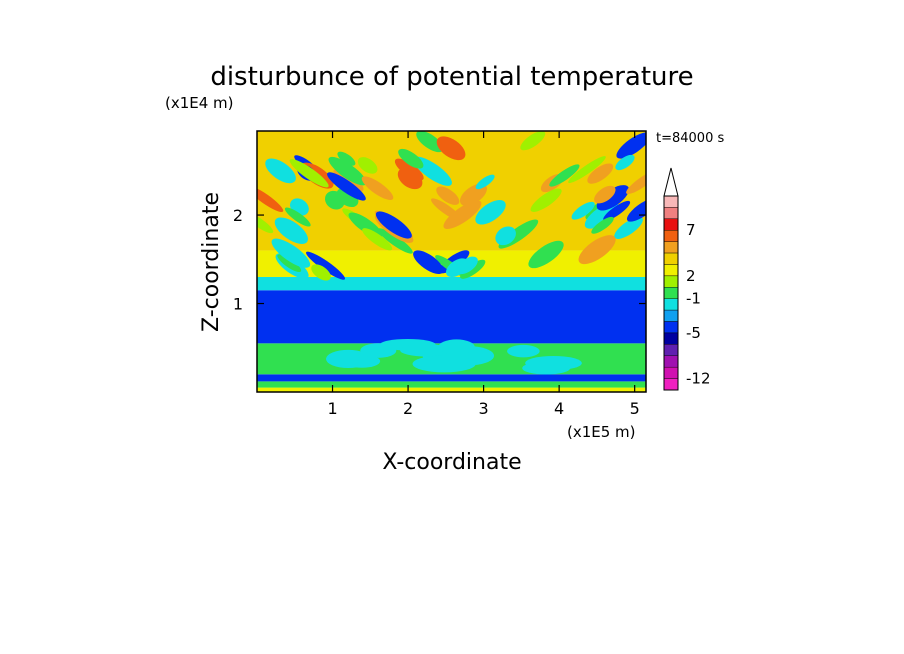 The image size is (904, 654). What do you see at coordinates (332, 408) in the screenshot?
I see `x-tick-label: 1` at bounding box center [332, 408].